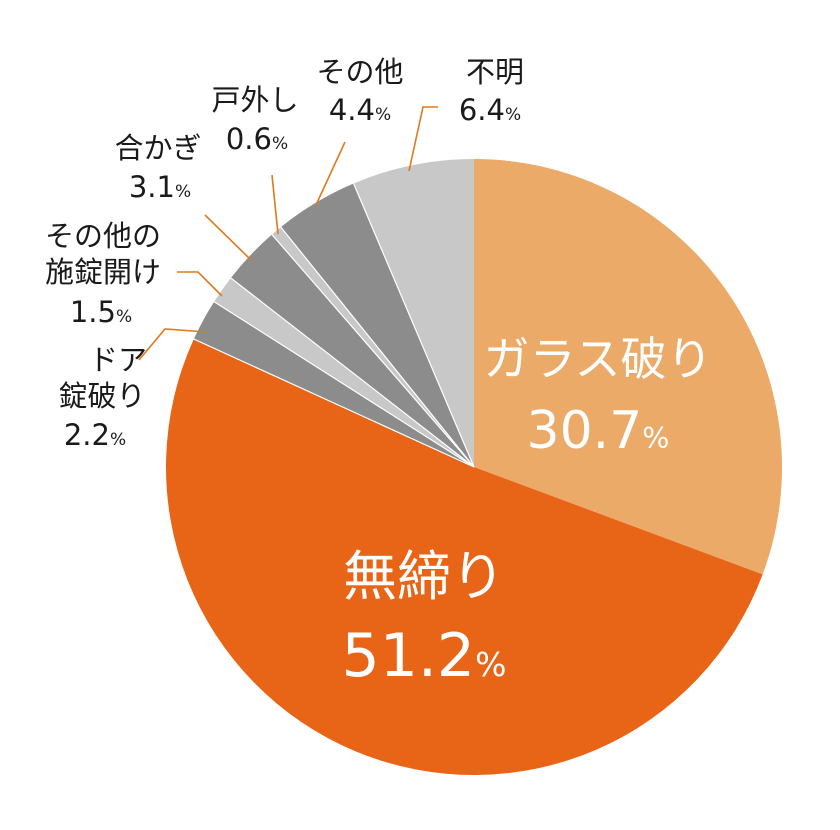 This screenshot has width=840, height=830. Describe the element at coordinates (360, 110) in the screenshot. I see `slice-value-label: 4.4%` at that location.